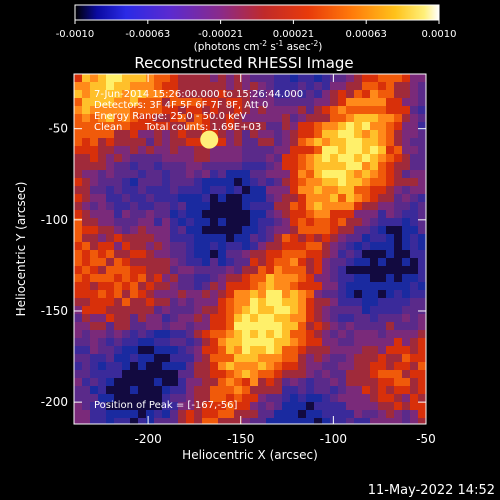  What do you see at coordinates (21, 249) in the screenshot?
I see `y-axis-label: Heliocentric Y (arcsec)` at bounding box center [21, 249].